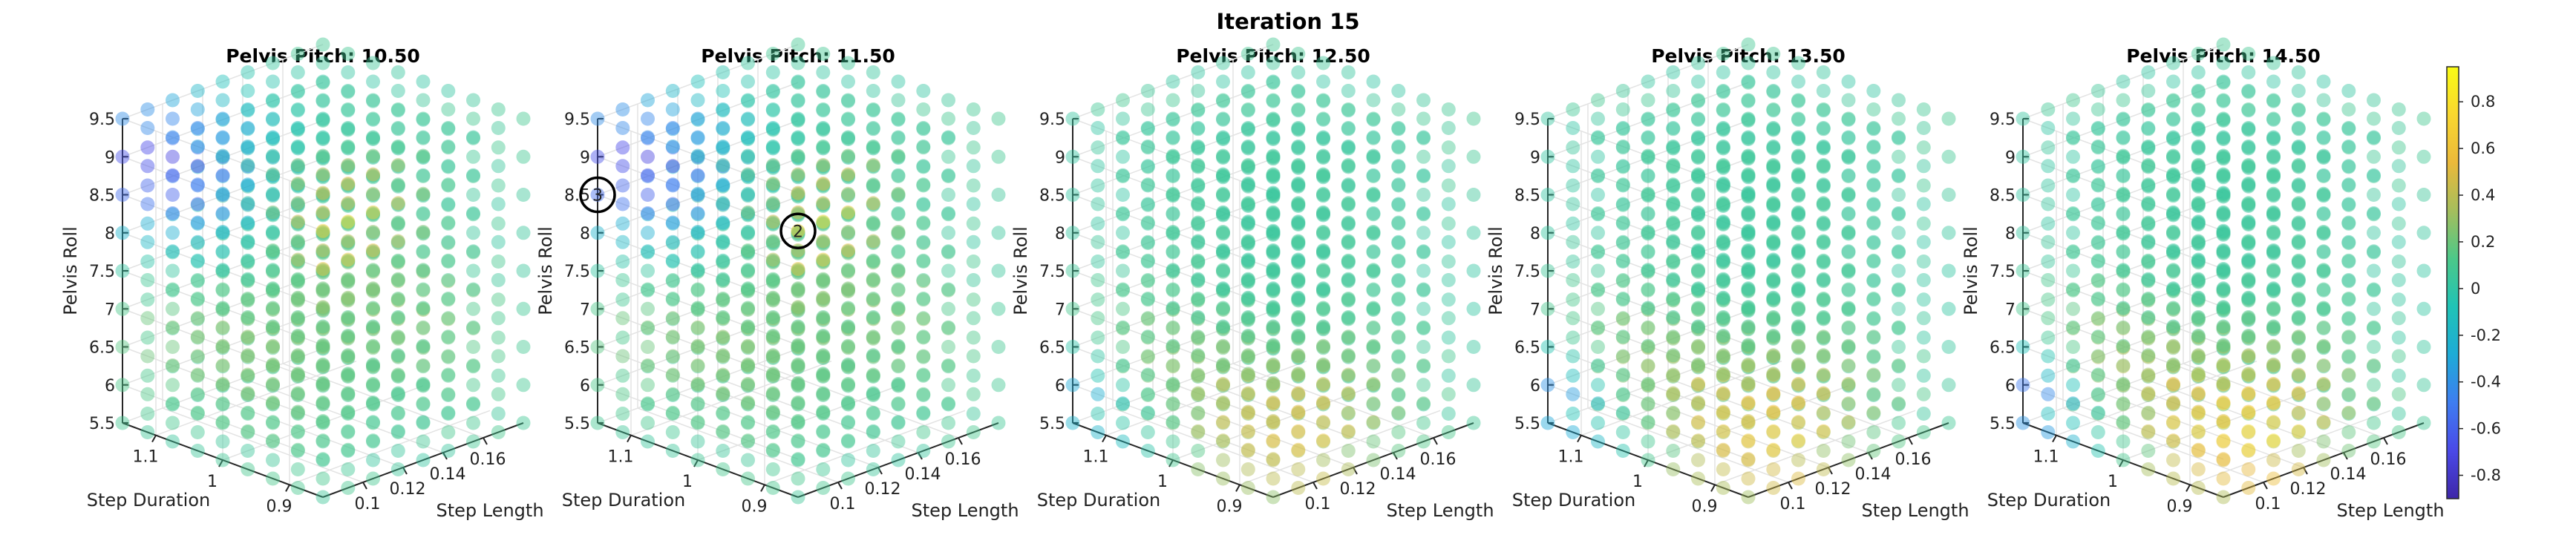 The width and height of the screenshot is (2576, 558). Describe the element at coordinates (102, 348) in the screenshot. I see `z-tick-label: 6.5` at that location.